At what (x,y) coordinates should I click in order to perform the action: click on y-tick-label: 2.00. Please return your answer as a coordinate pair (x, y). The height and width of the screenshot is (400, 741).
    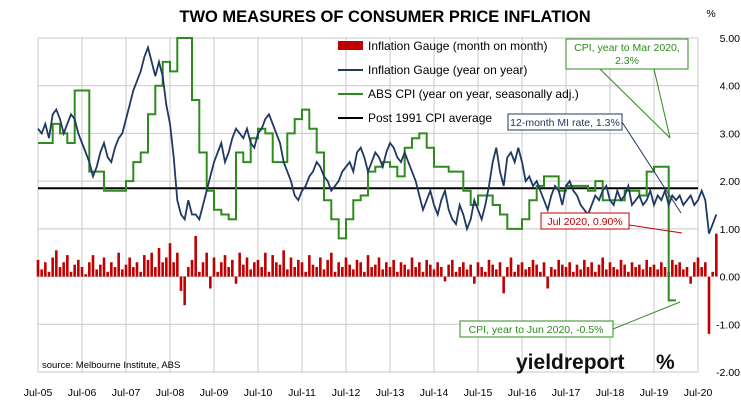
    Looking at the image, I should click on (730, 182).